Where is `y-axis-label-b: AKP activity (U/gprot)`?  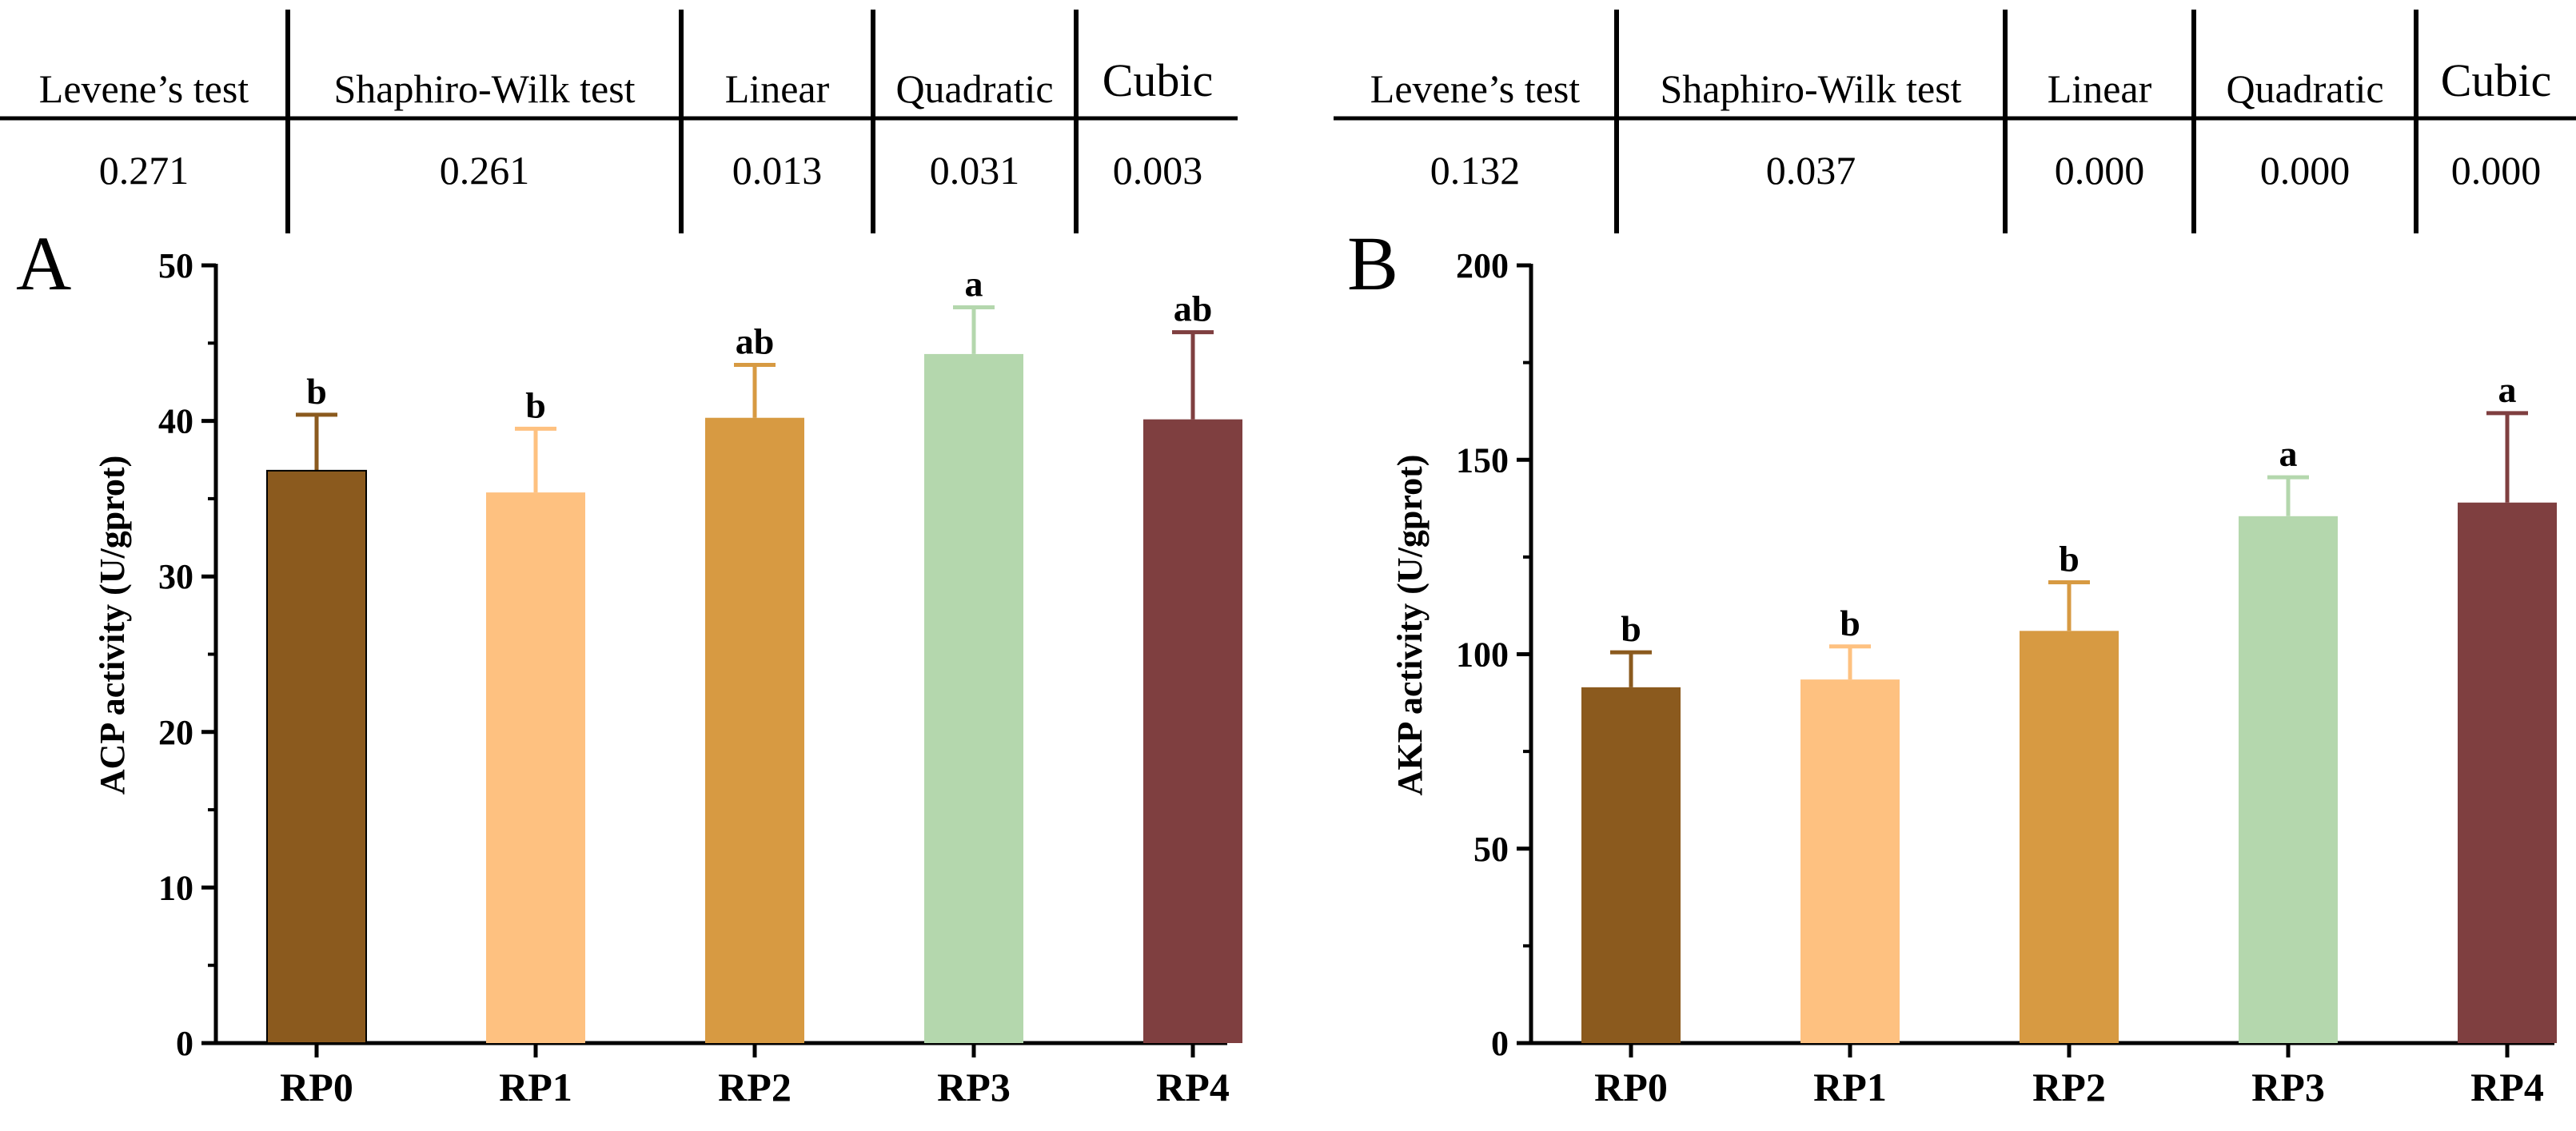
y-axis-label-b: AKP activity (U/gprot) is located at coordinates (1410, 625).